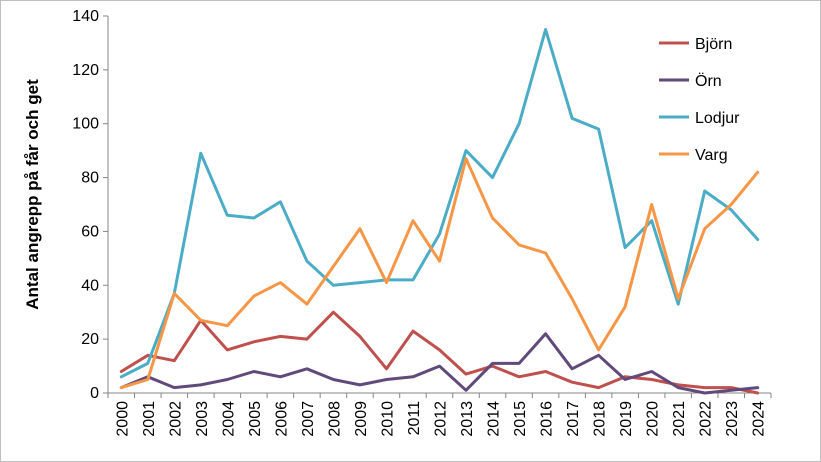  I want to click on y-tick-label: 100, so click(85, 124).